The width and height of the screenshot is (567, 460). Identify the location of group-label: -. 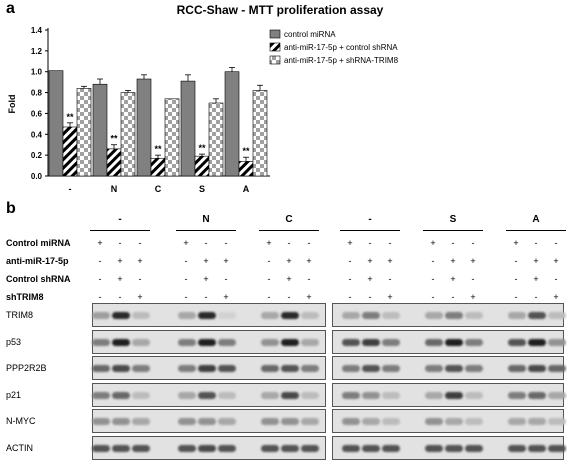
(370, 219).